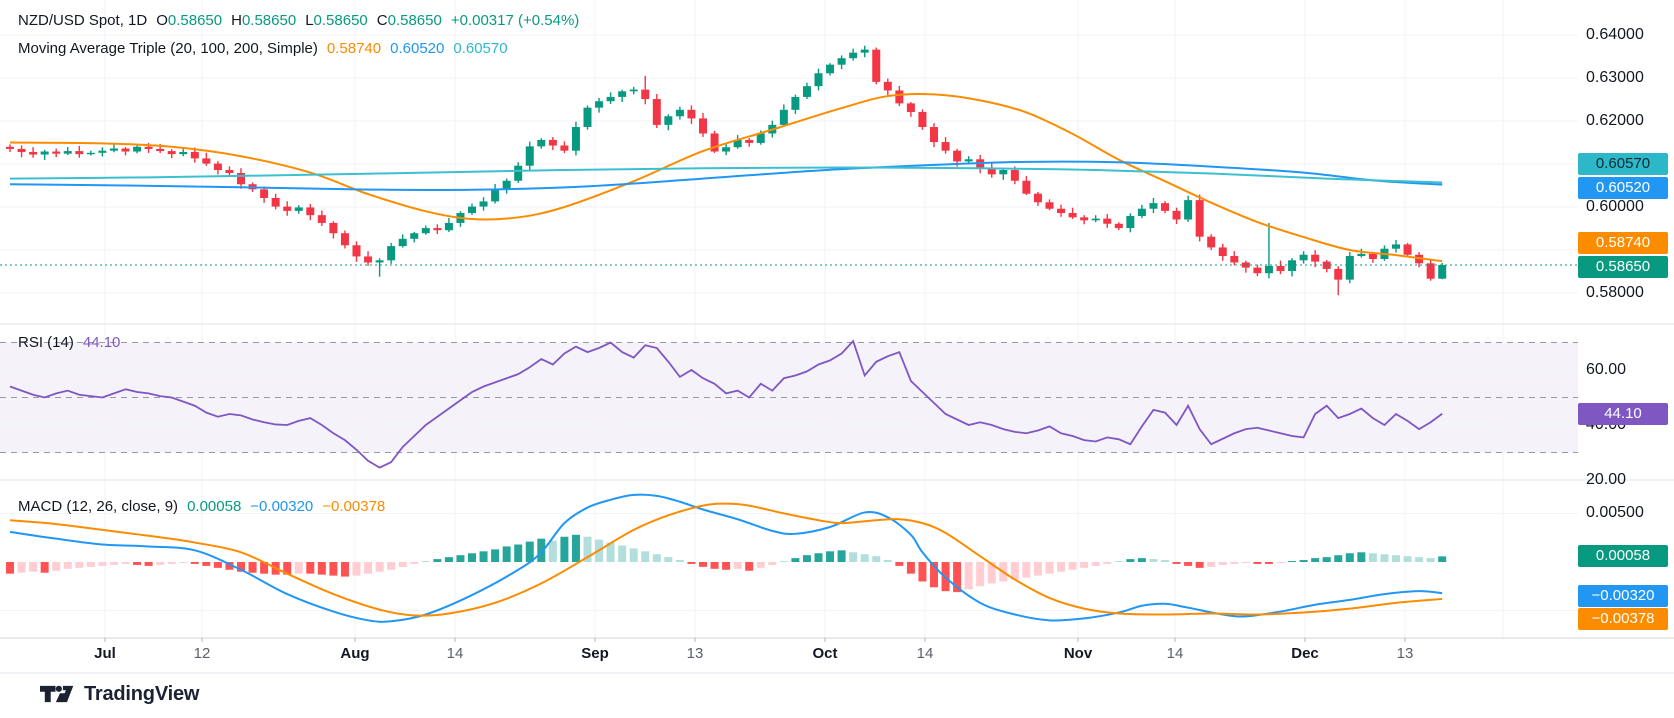  Describe the element at coordinates (1623, 164) in the screenshot. I see `axis-badge: 0.60570` at that location.